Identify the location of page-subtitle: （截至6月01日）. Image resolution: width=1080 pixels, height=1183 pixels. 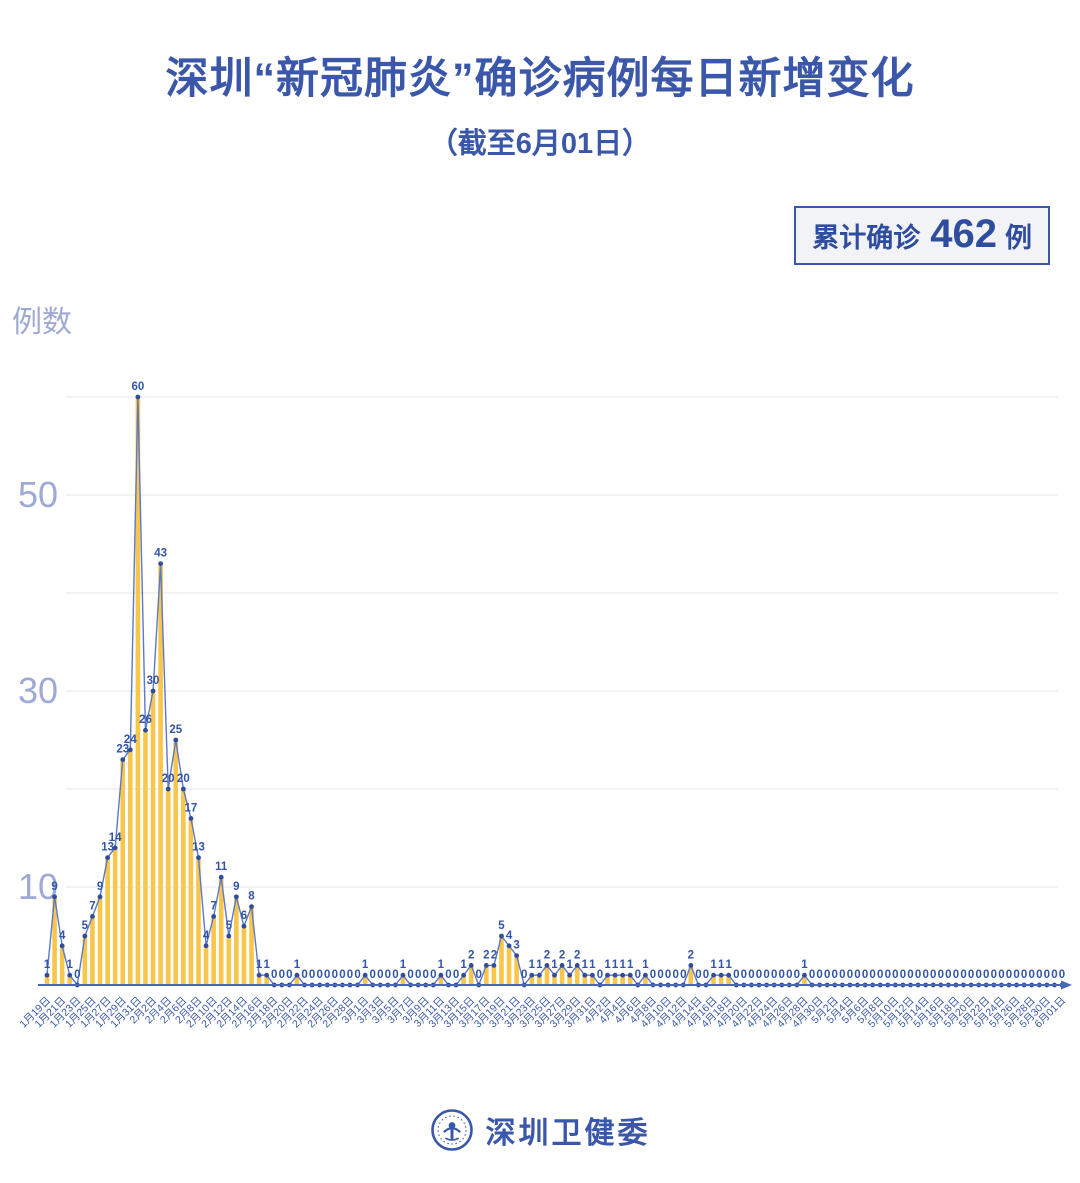
(540, 144).